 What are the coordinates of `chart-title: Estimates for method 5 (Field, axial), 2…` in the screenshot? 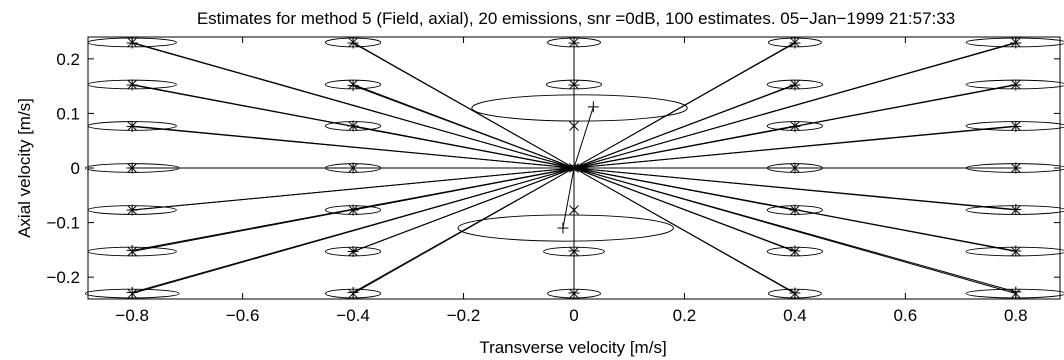 It's located at (576, 18).